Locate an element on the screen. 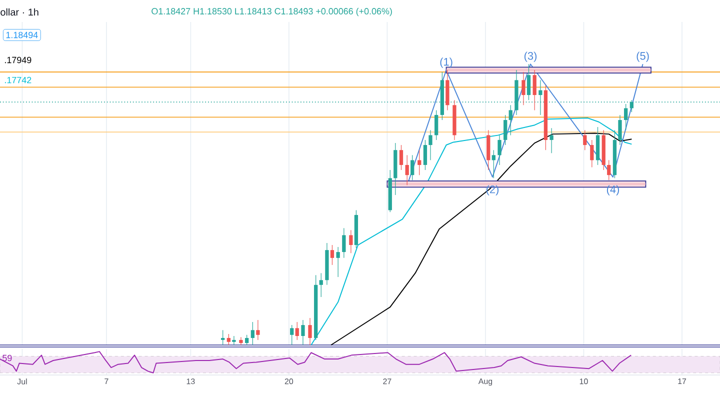 This screenshot has width=720, height=399. text: 1.18494 is located at coordinates (22, 35).